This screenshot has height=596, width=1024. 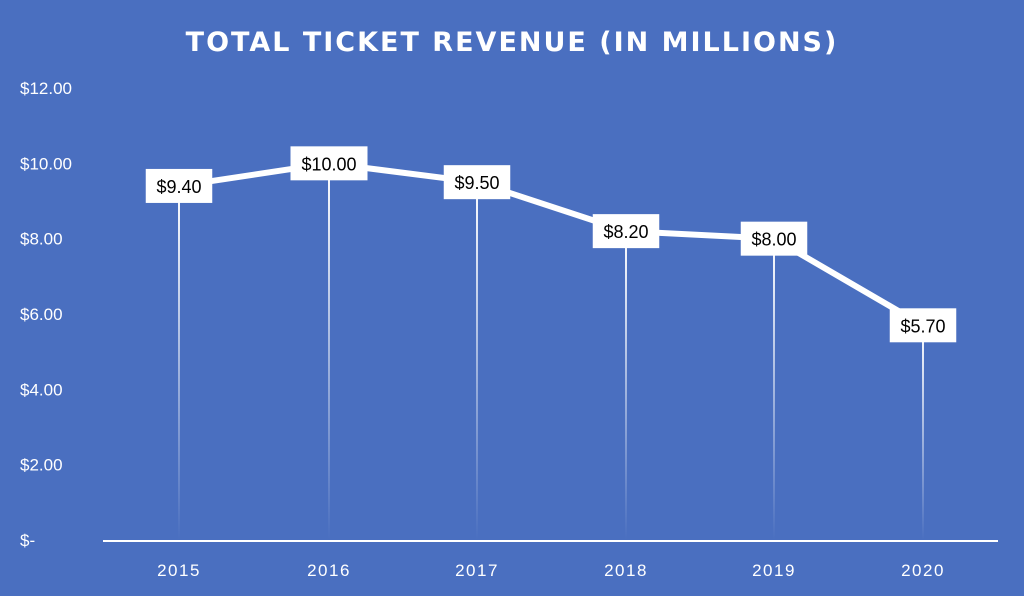 I want to click on x-tick-label: 2019, so click(x=774, y=570).